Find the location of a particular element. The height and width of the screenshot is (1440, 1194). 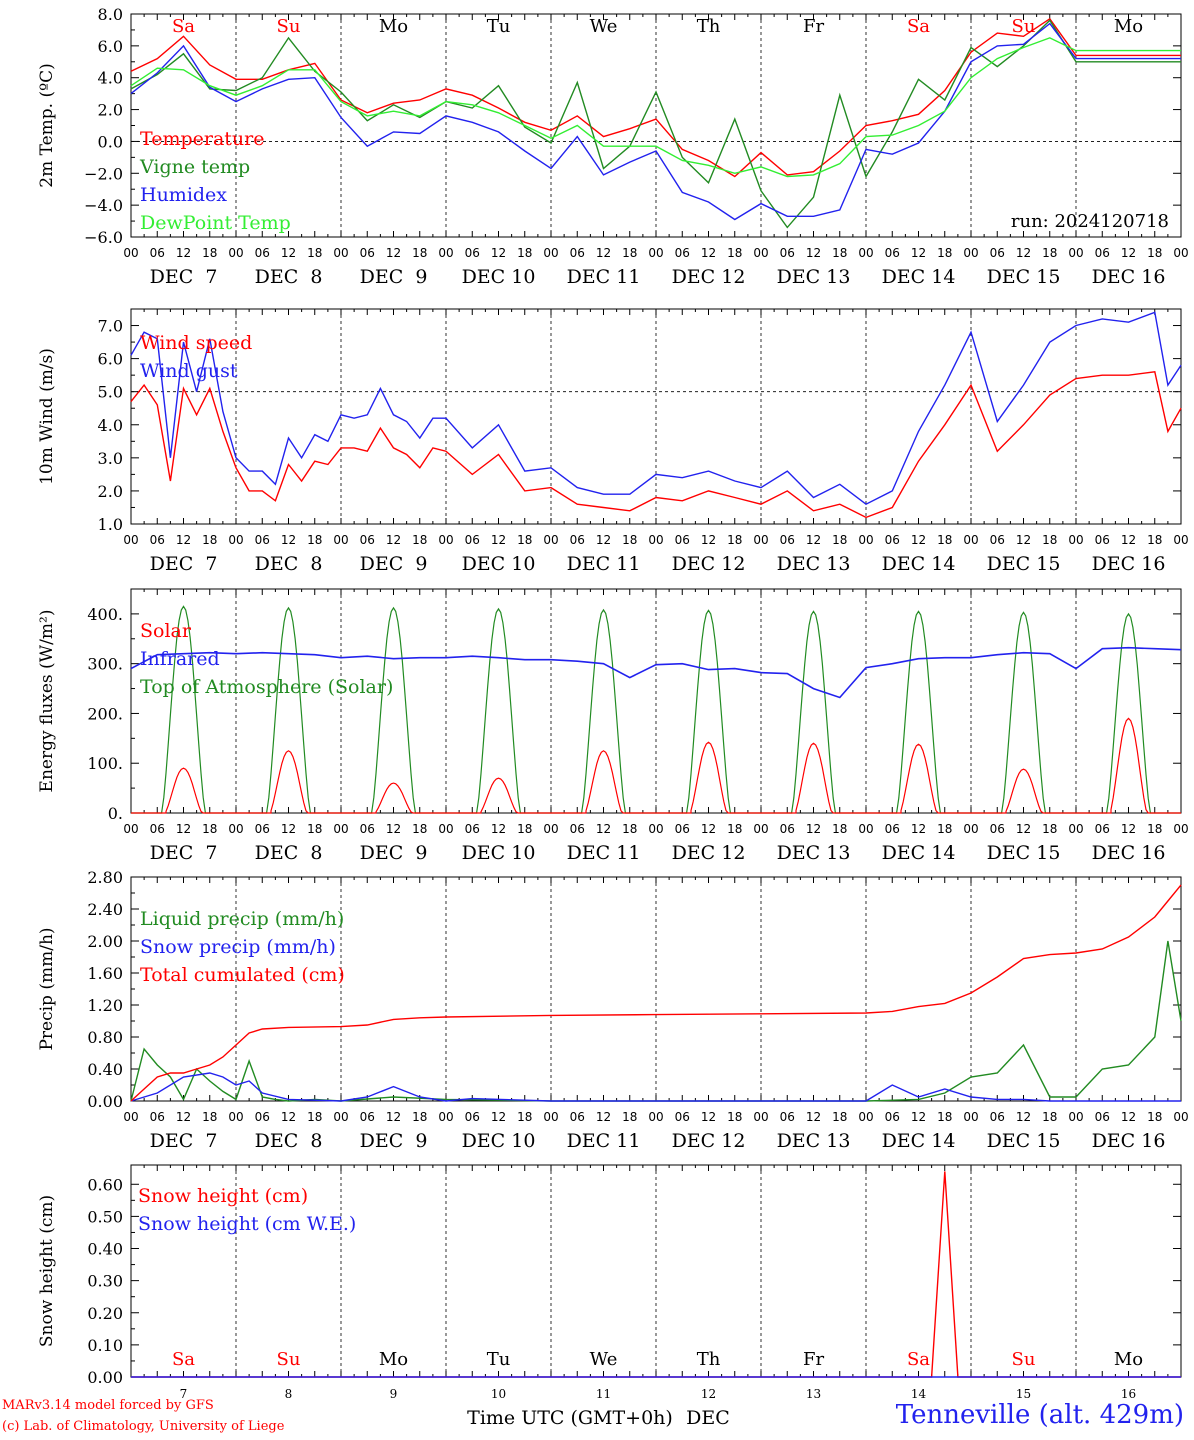

day-label: DEC 10 is located at coordinates (499, 853).